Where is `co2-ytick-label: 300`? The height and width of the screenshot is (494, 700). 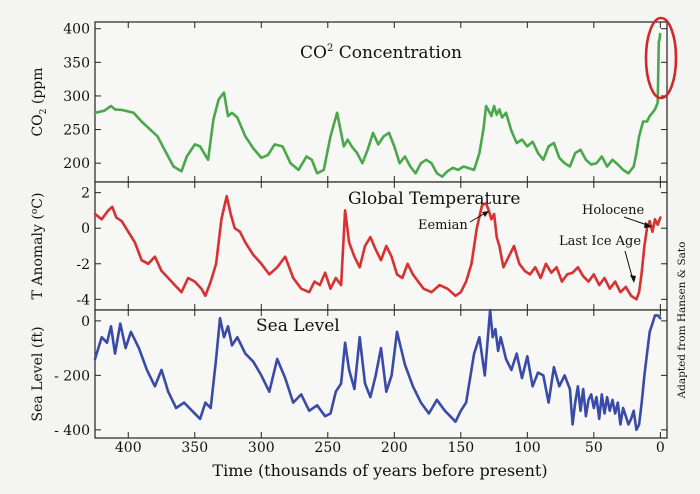 co2-ytick-label: 300 is located at coordinates (76, 97).